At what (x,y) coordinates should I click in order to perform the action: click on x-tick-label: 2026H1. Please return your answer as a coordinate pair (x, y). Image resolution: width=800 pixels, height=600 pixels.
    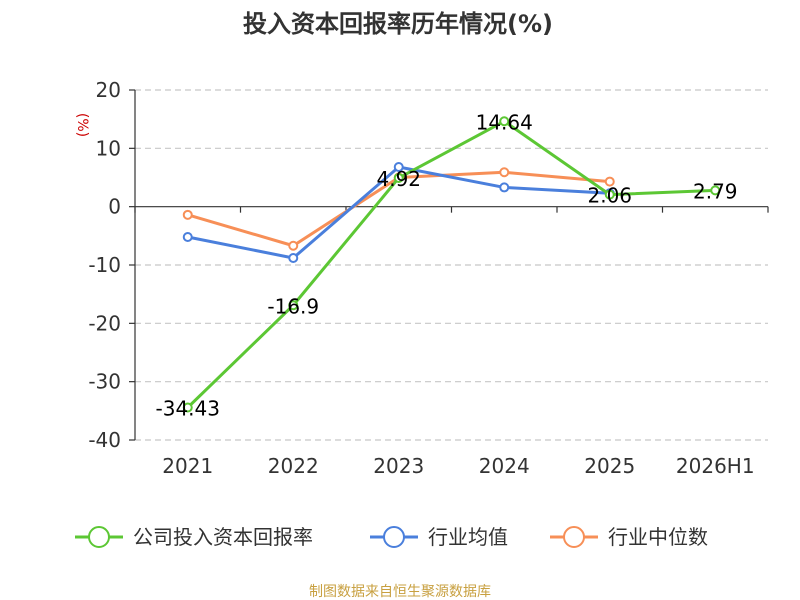
    Looking at the image, I should click on (715, 466).